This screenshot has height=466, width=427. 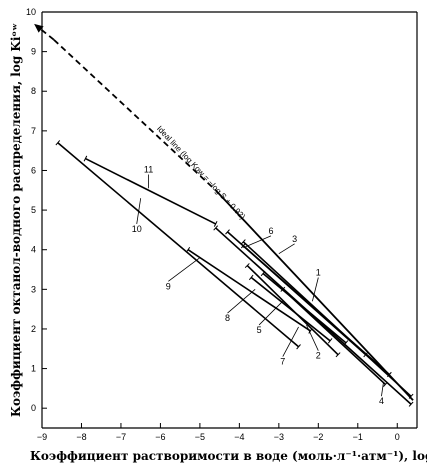 I want to click on series-label-1: 1, so click(x=318, y=272).